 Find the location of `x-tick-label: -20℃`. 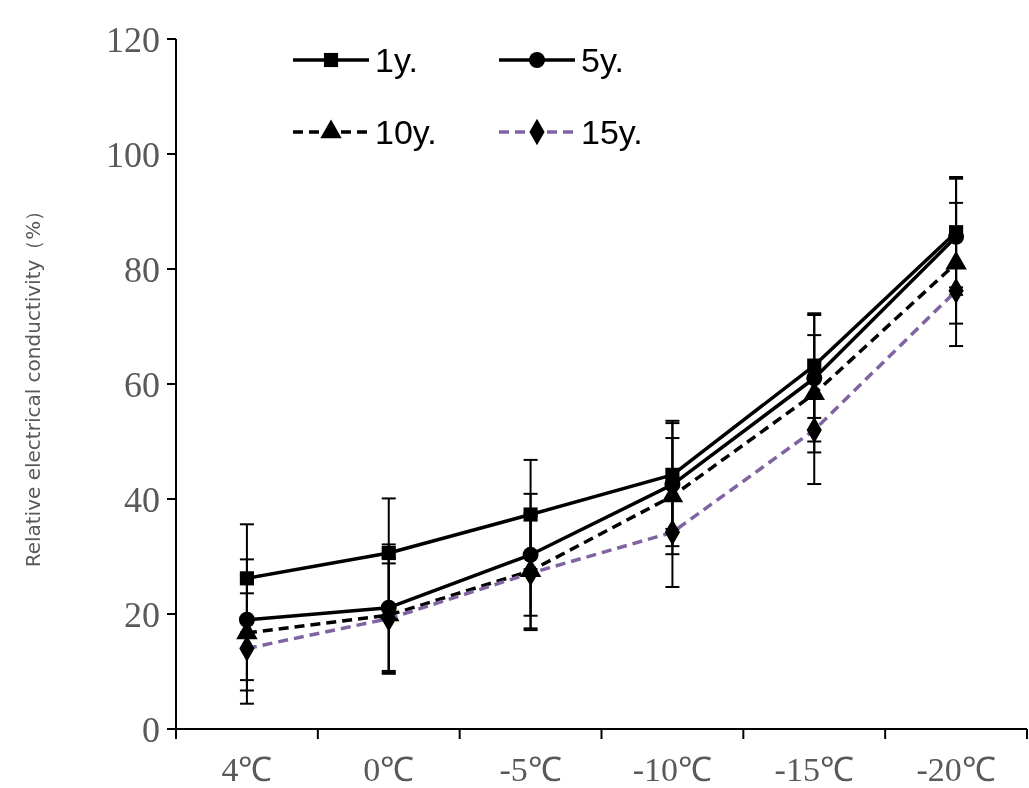

x-tick-label: -20℃ is located at coordinates (956, 769).